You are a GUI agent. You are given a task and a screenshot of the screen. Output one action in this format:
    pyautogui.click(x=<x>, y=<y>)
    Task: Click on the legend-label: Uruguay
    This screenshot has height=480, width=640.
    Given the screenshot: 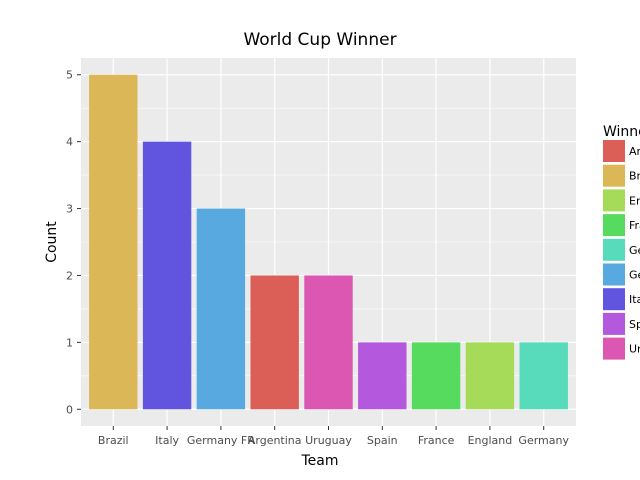 What is the action you would take?
    pyautogui.click(x=634, y=349)
    